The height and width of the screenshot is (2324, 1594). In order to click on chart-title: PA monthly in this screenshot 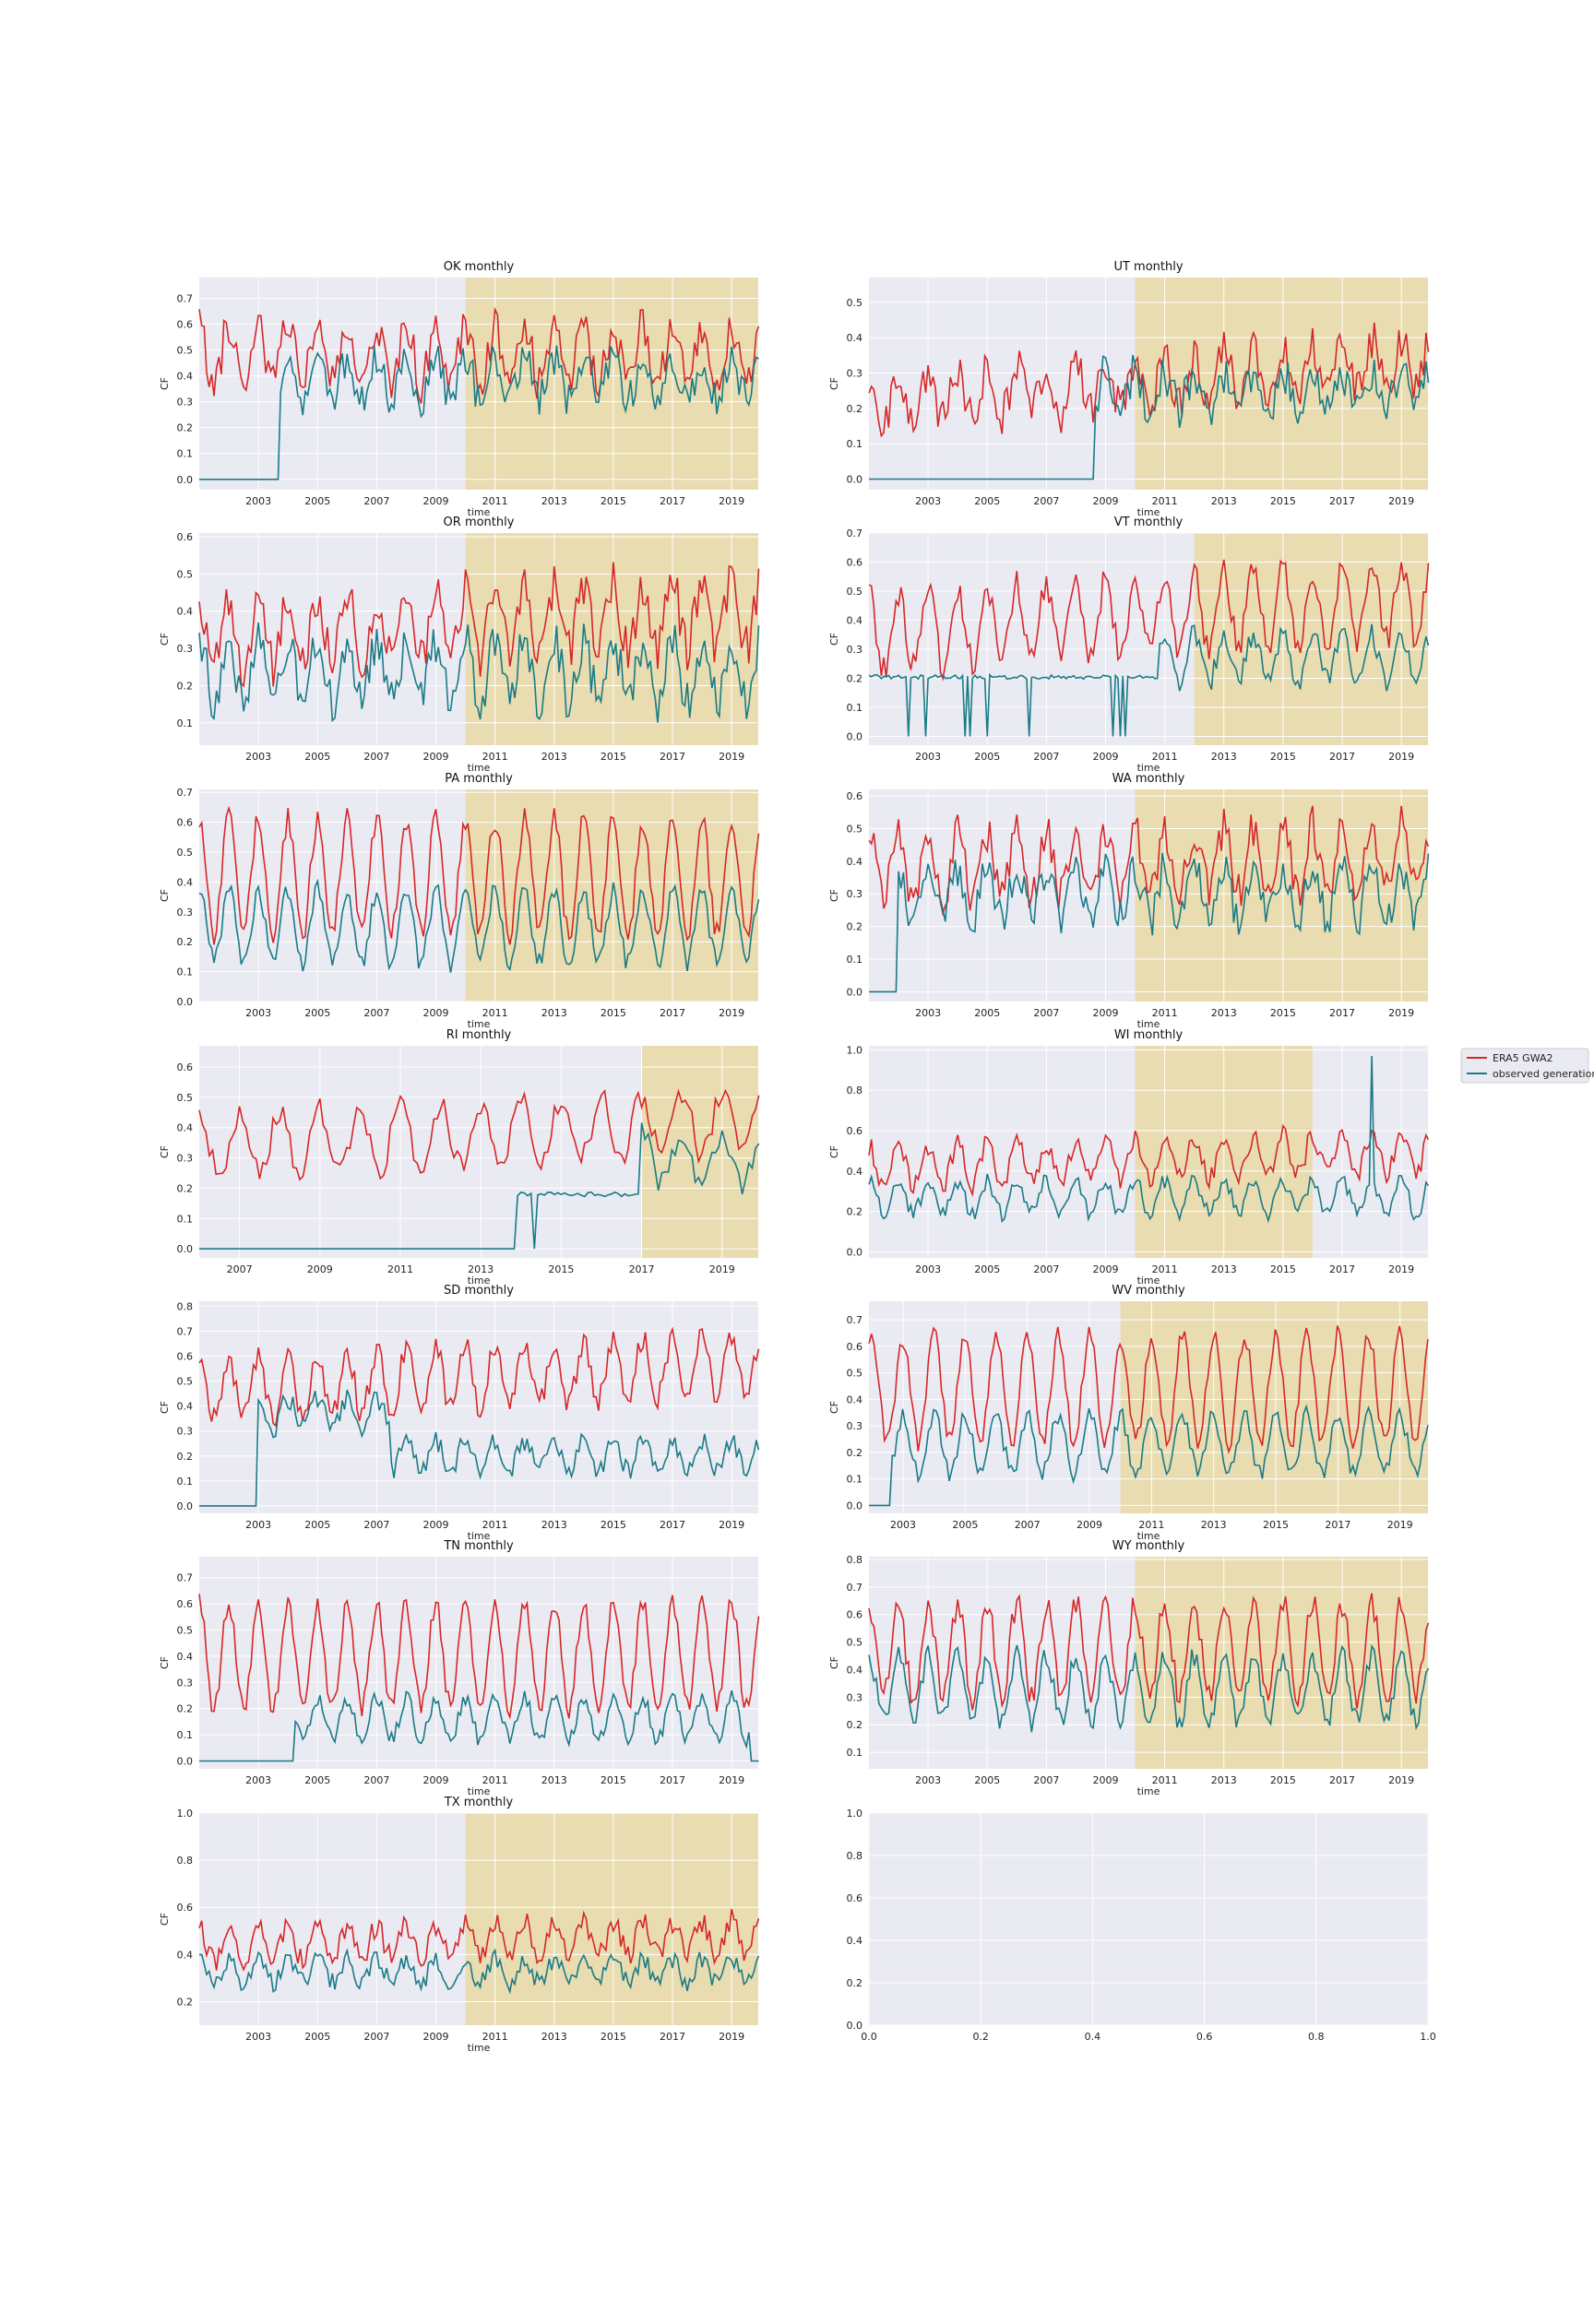, I will do `click(479, 779)`.